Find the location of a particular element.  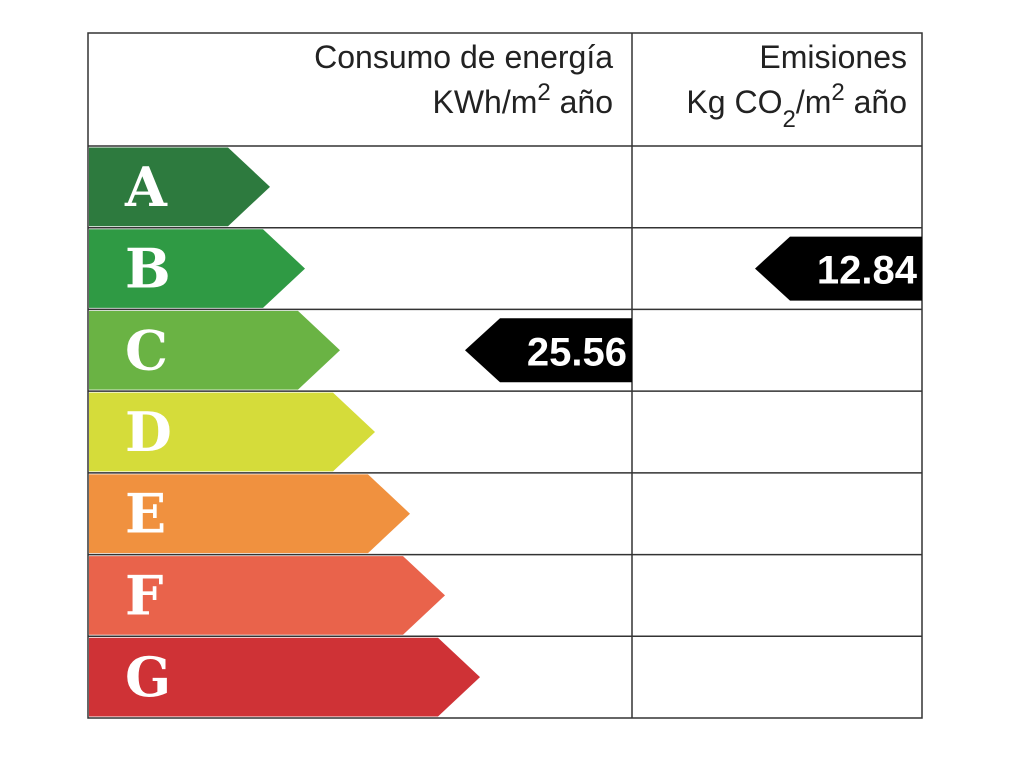

rating-letter: B is located at coordinates (148, 269).